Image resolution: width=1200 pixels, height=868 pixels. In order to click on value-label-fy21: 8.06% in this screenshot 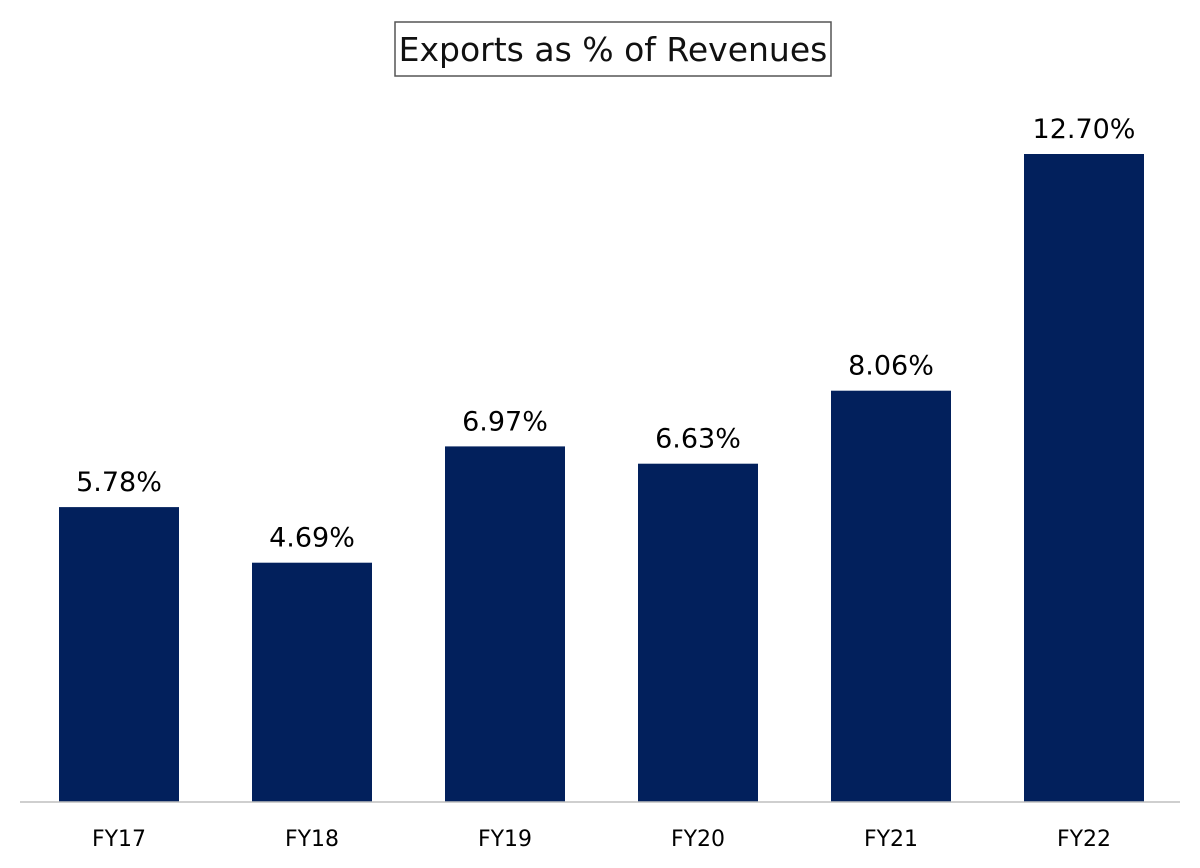, I will do `click(891, 366)`.